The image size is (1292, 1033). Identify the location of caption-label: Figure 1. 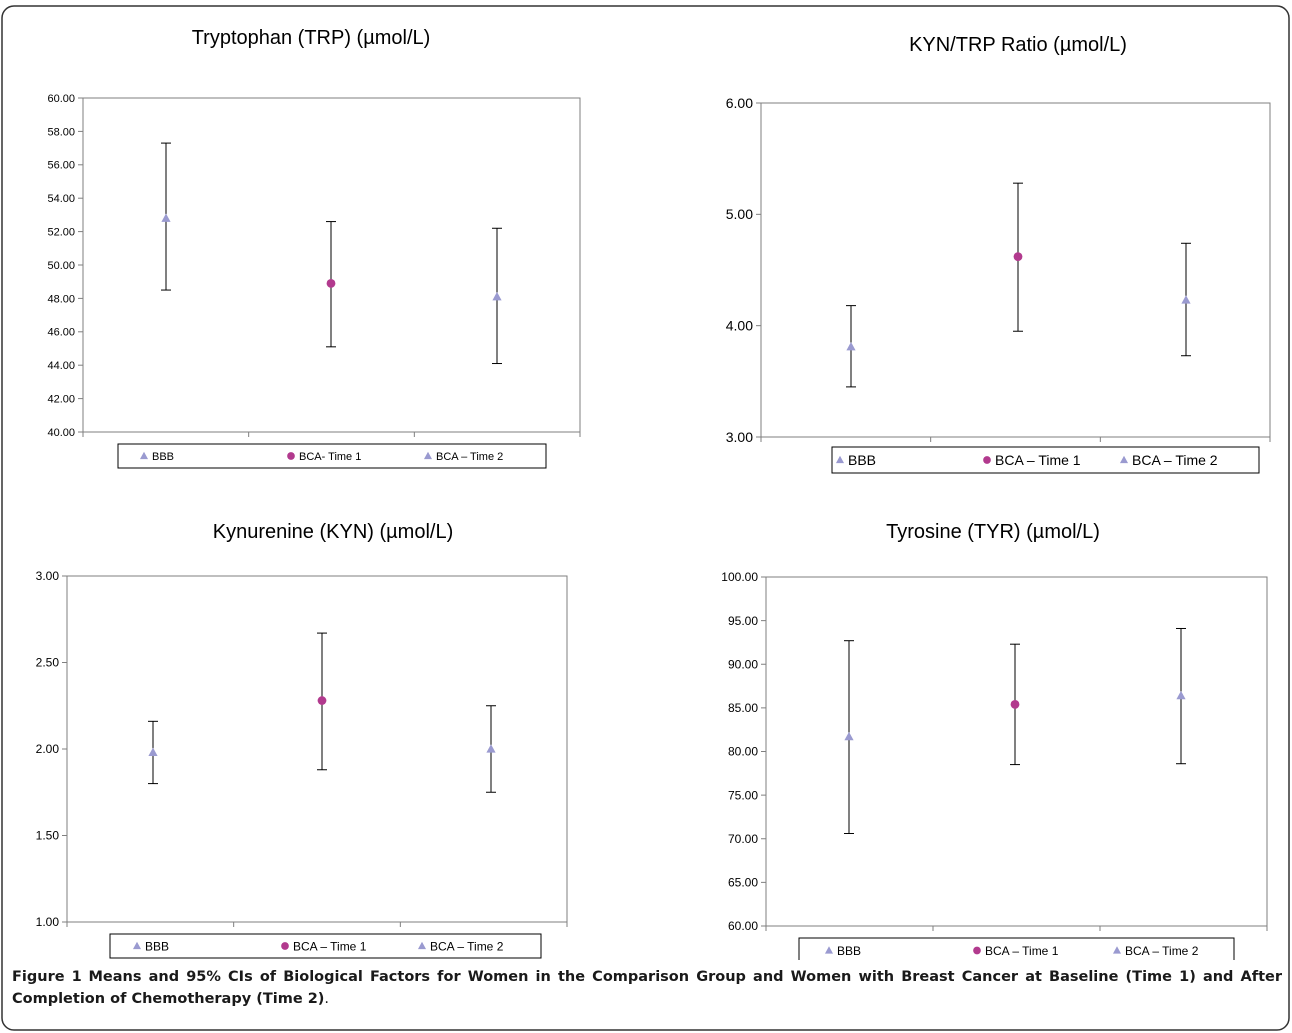
(47, 977).